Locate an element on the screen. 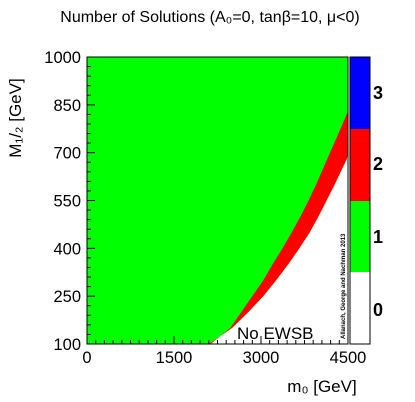 The width and height of the screenshot is (415, 402). y-tick-label: 700 is located at coordinates (67, 154).